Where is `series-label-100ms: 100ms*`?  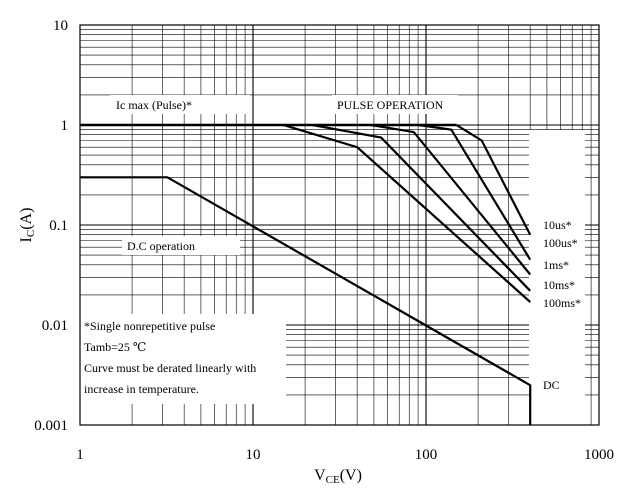 series-label-100ms: 100ms* is located at coordinates (562, 303).